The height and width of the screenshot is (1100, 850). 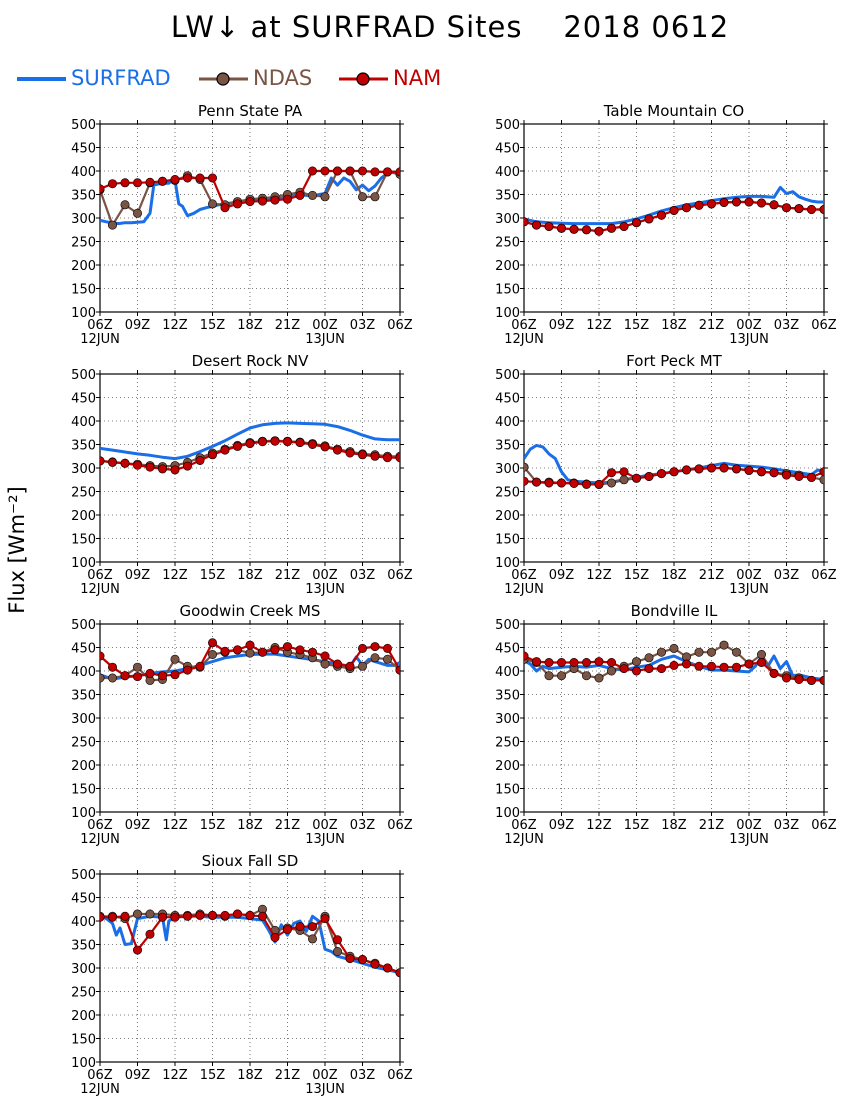 I want to click on y-tick-label: 500, so click(x=507, y=625).